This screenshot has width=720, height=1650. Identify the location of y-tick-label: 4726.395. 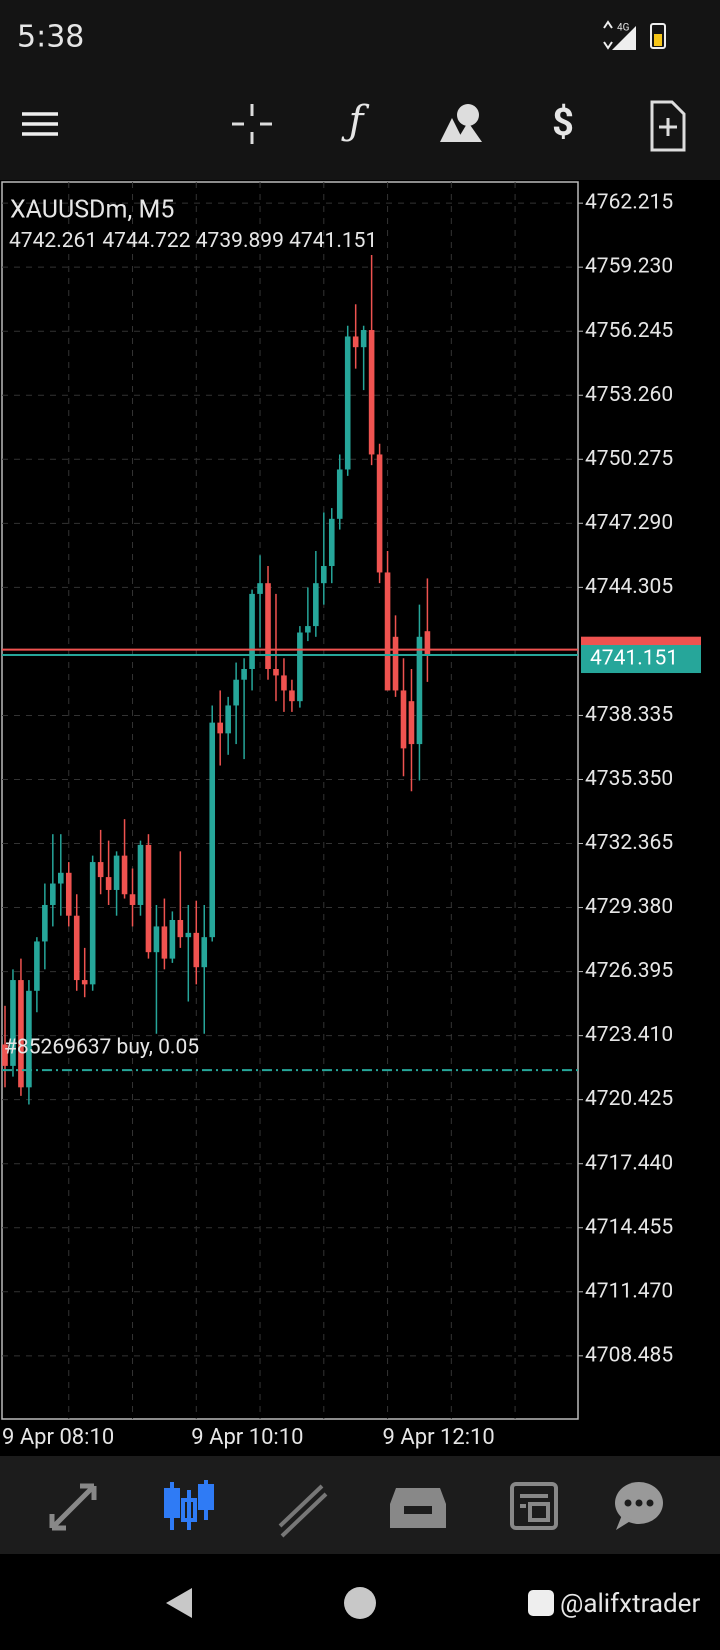
(629, 971).